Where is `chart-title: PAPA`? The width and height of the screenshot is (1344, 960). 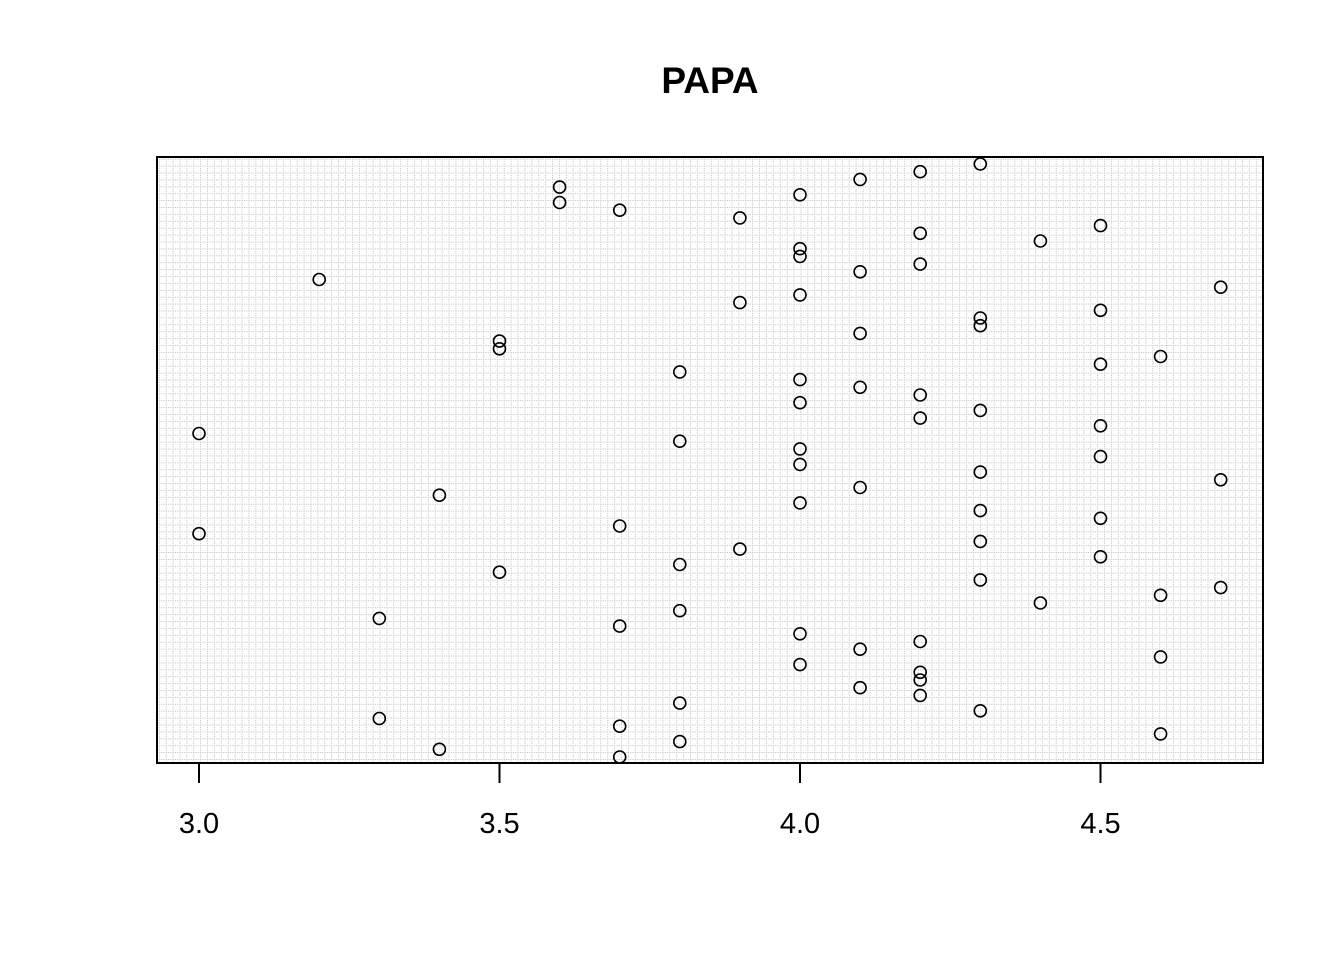 chart-title: PAPA is located at coordinates (709, 80).